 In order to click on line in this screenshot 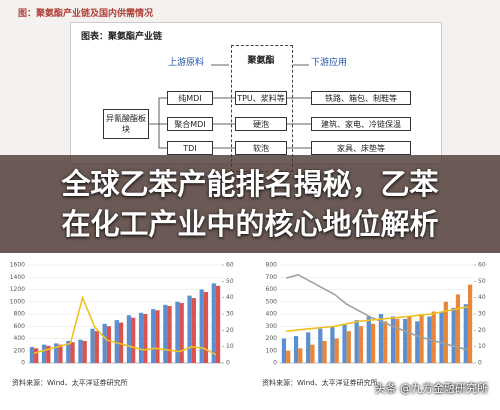, I will do `click(377, 318)`.